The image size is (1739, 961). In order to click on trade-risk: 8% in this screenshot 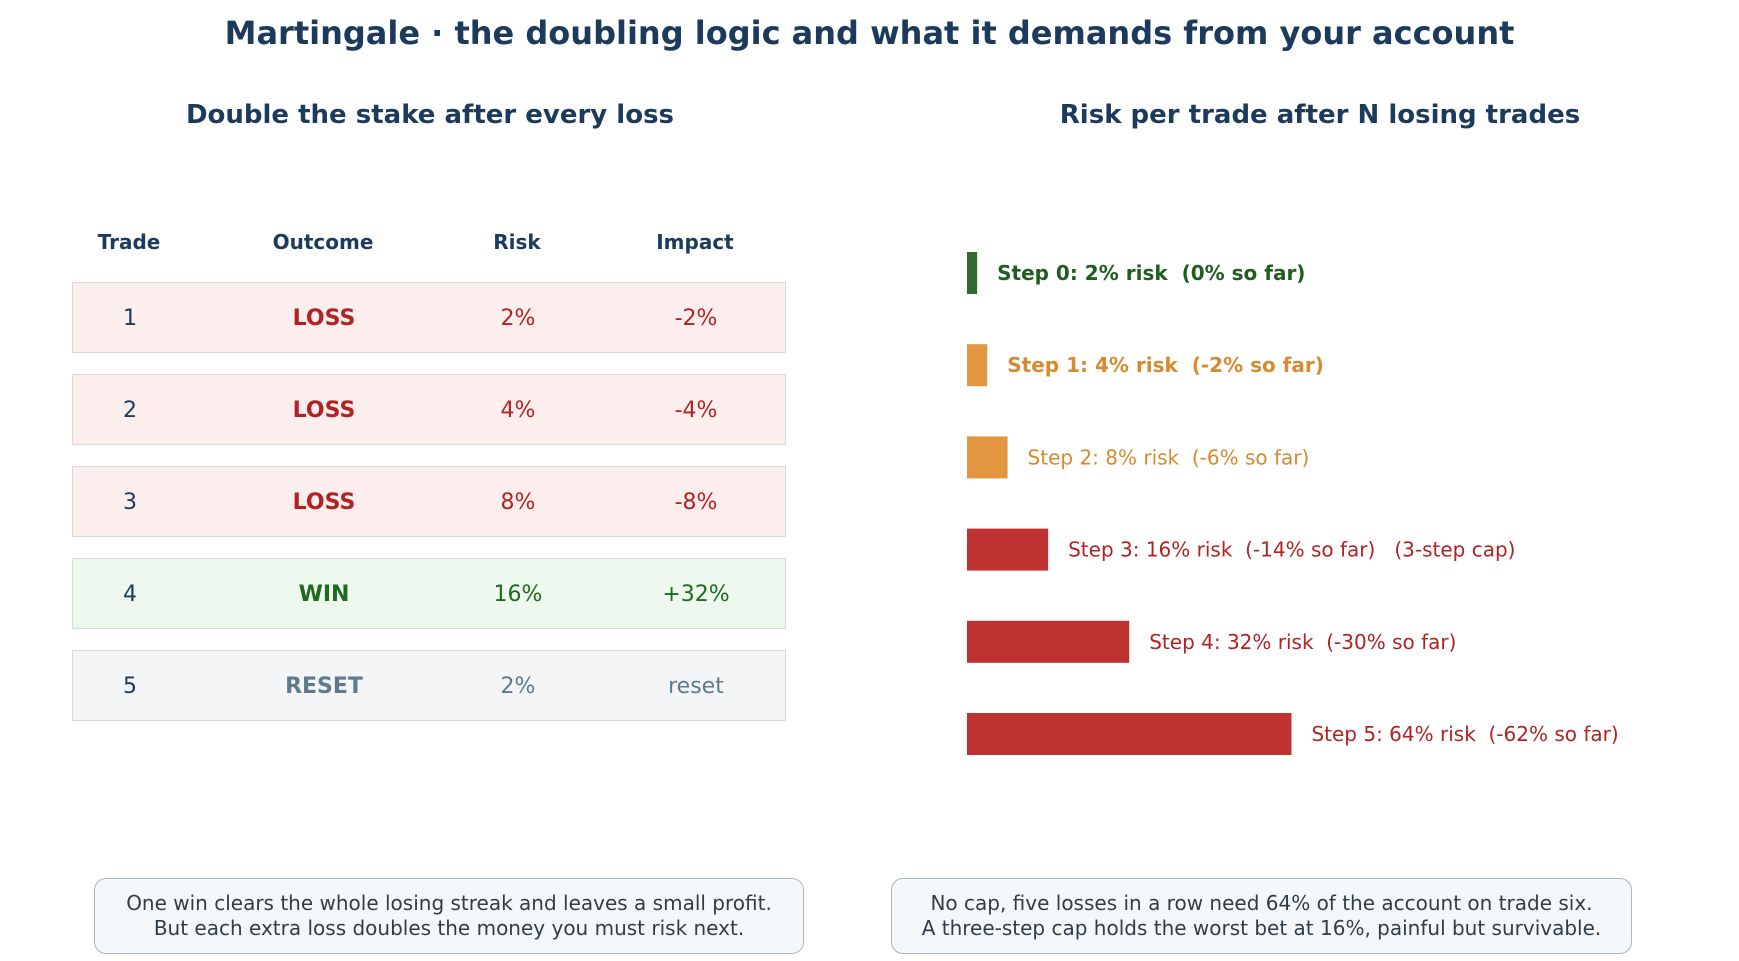, I will do `click(518, 502)`.